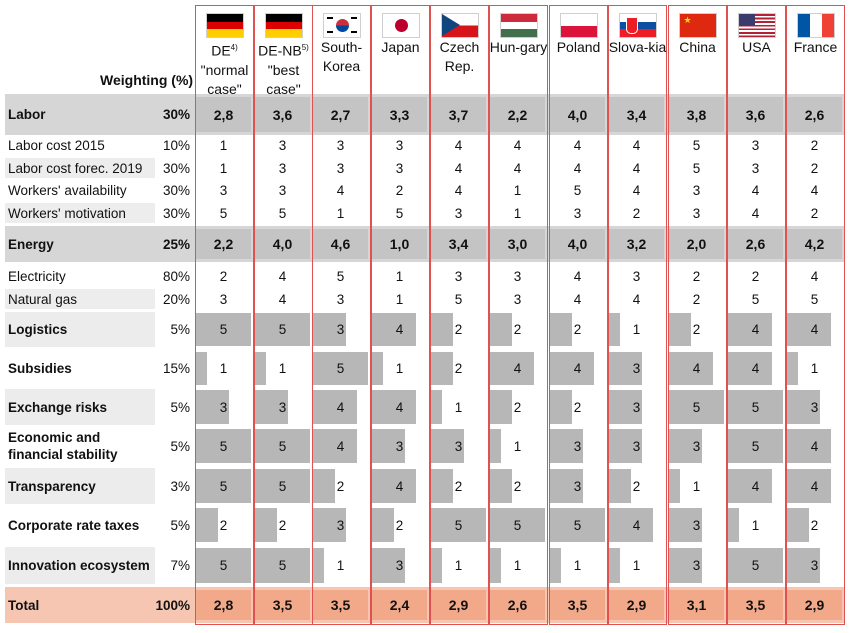  What do you see at coordinates (56, 145) in the screenshot?
I see `row-label: Labor cost 2015` at bounding box center [56, 145].